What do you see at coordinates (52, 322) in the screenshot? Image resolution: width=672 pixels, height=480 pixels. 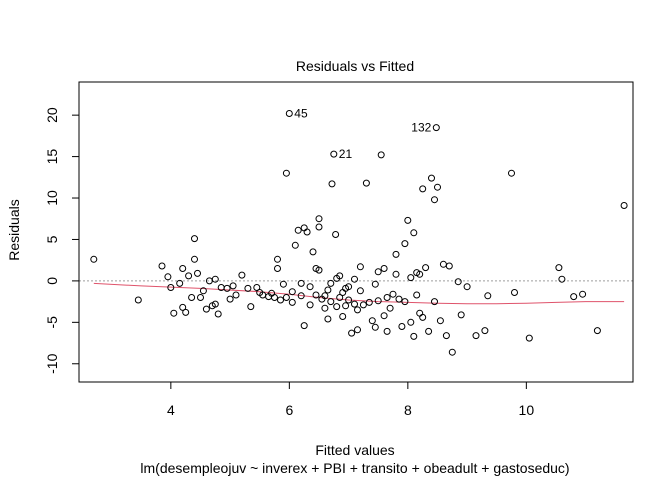 I see `y-tick-label: -5` at bounding box center [52, 322].